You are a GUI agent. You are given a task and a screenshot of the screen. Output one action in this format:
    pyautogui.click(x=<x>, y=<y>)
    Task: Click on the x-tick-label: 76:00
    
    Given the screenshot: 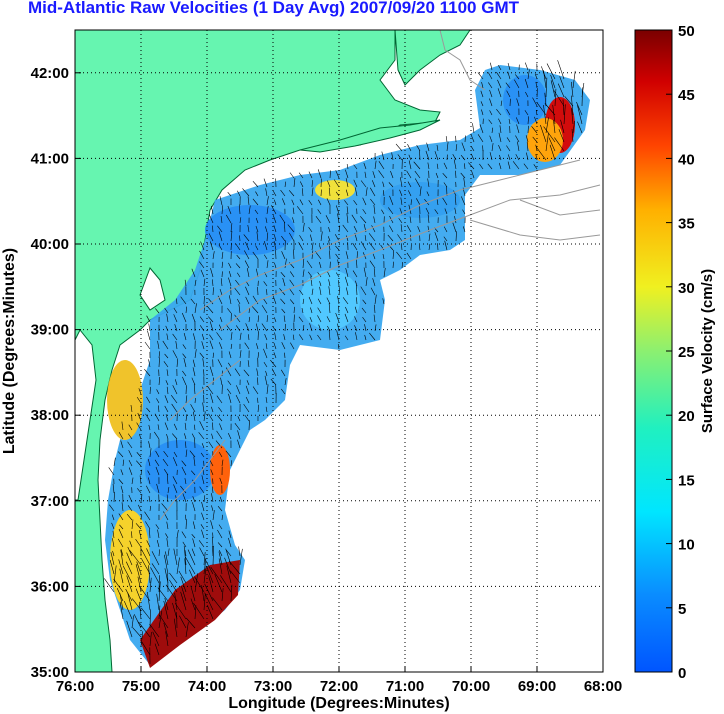 What is the action you would take?
    pyautogui.click(x=75, y=686)
    